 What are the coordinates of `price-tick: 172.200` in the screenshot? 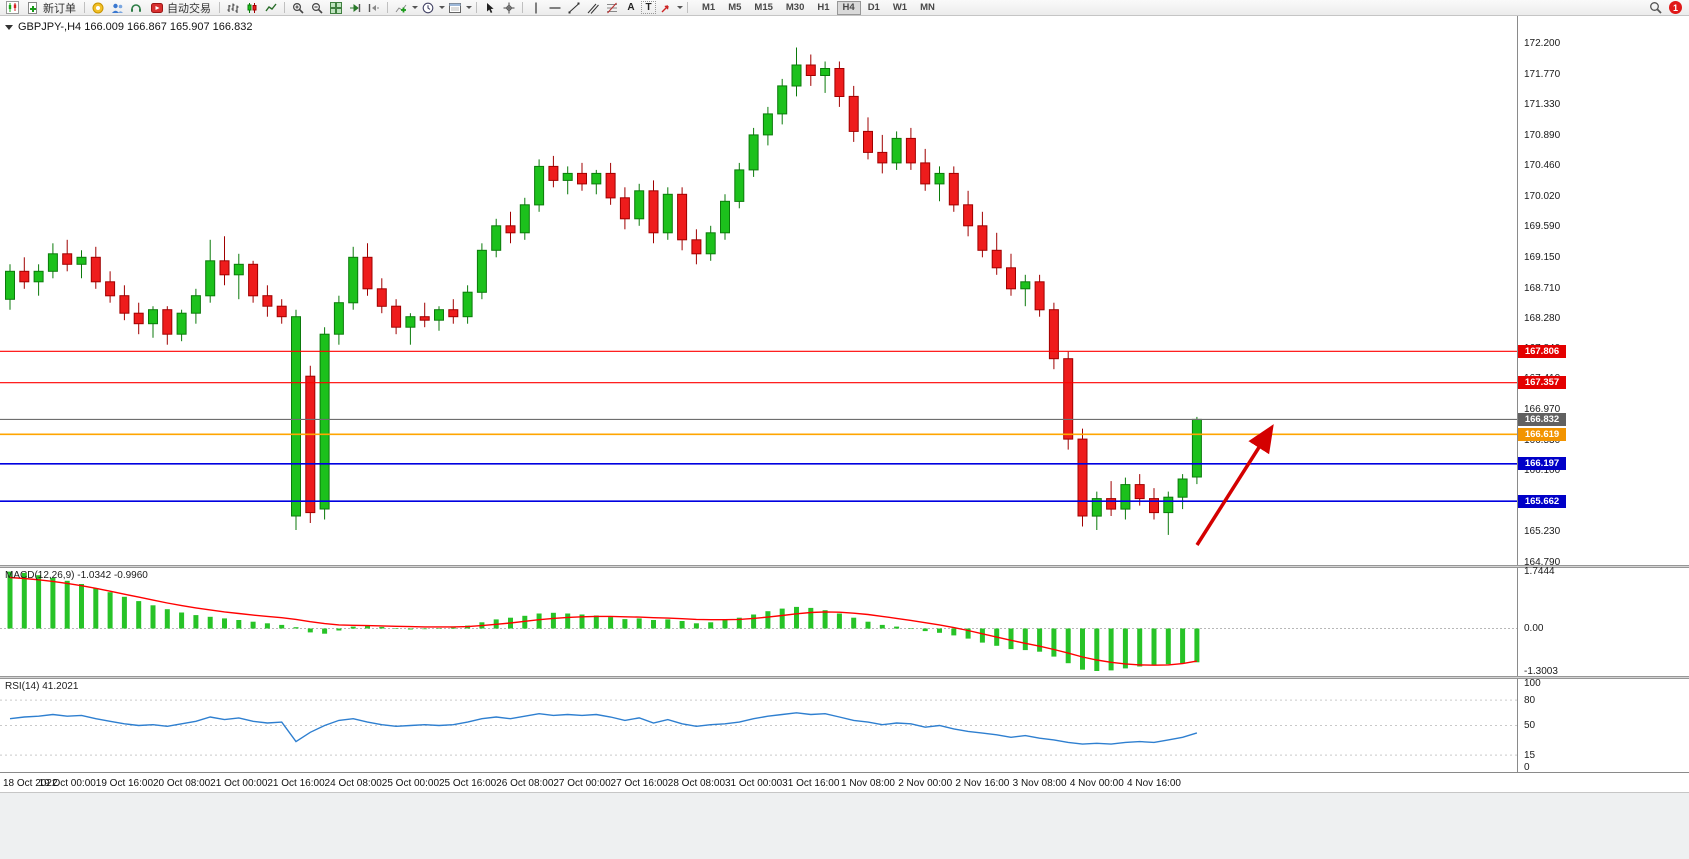 It's located at (1542, 44).